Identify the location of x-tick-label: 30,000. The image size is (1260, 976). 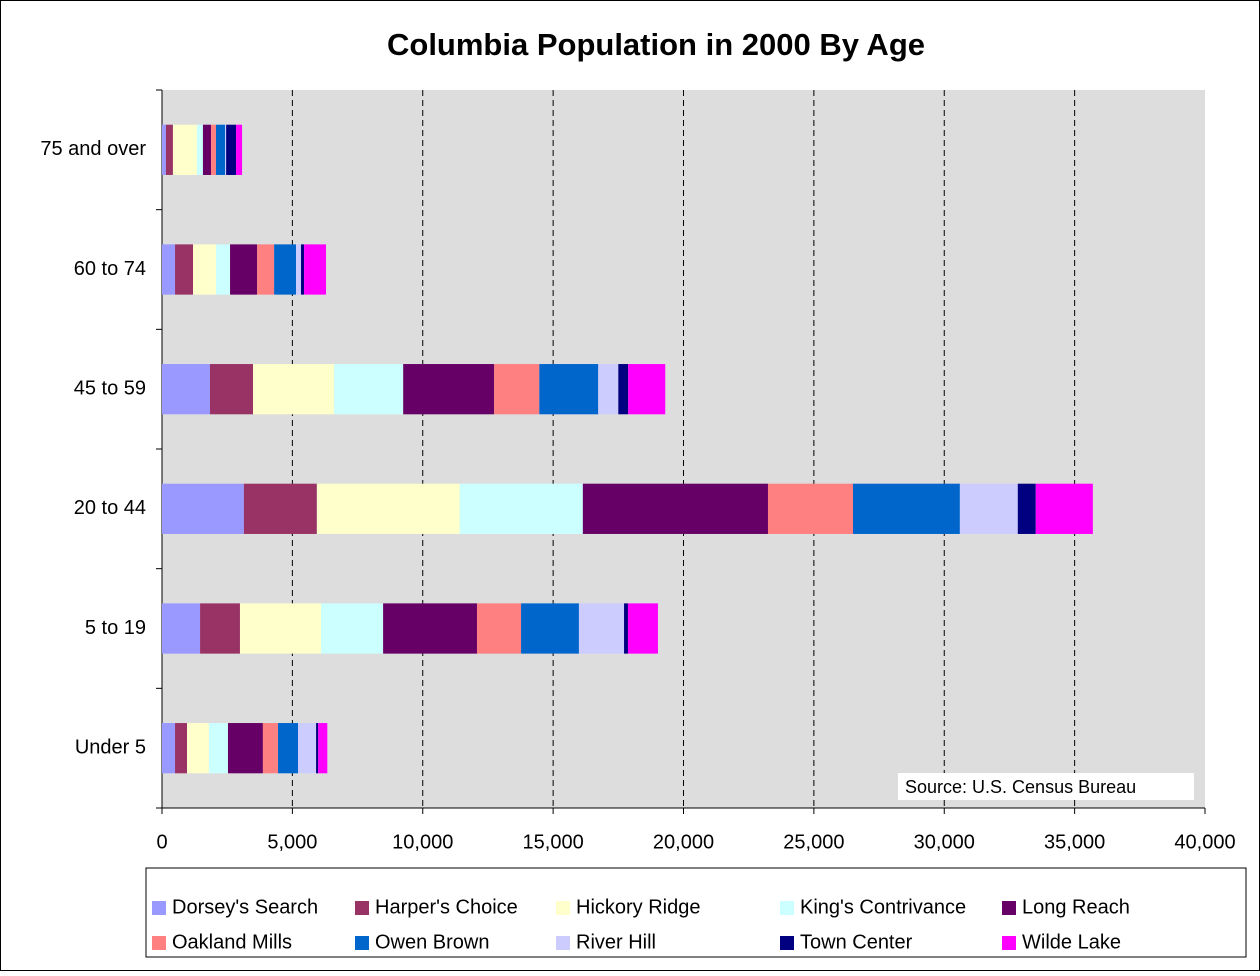
(944, 842).